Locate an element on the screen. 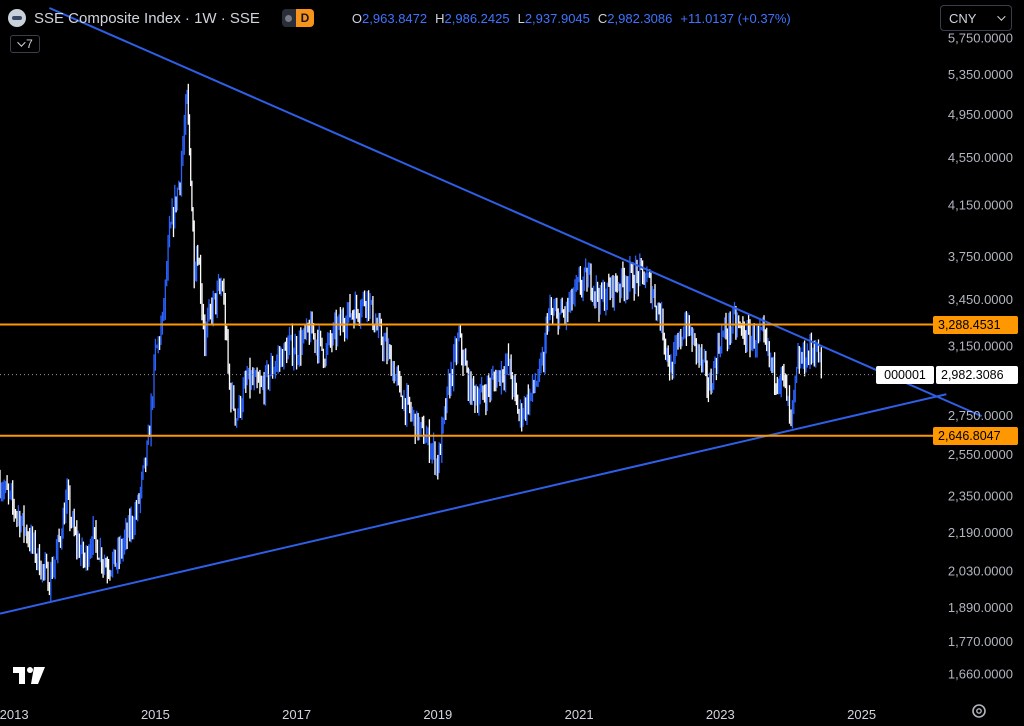 The width and height of the screenshot is (1024, 726). y-tick-label: 3,450.0000 is located at coordinates (980, 299).